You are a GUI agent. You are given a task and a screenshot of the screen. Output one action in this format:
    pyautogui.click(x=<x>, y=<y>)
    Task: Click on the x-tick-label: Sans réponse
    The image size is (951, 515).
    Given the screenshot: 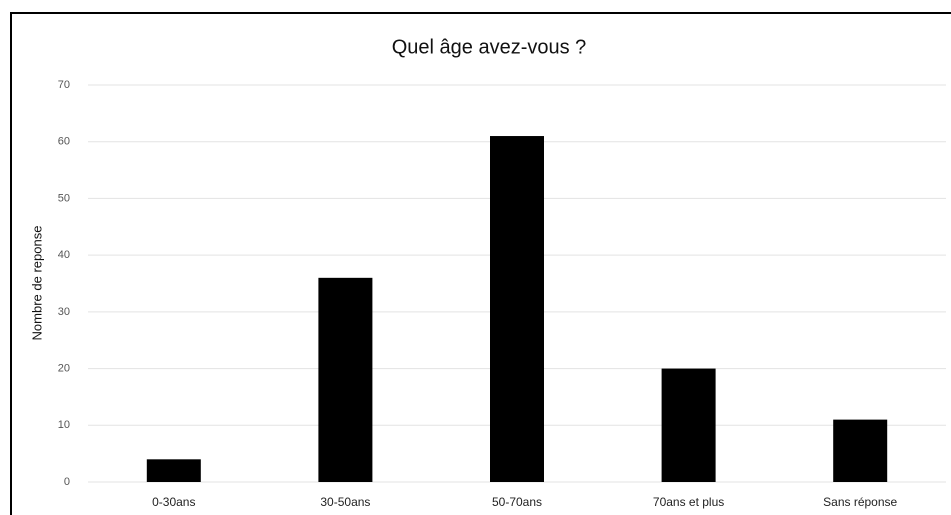 What is the action you would take?
    pyautogui.click(x=860, y=502)
    